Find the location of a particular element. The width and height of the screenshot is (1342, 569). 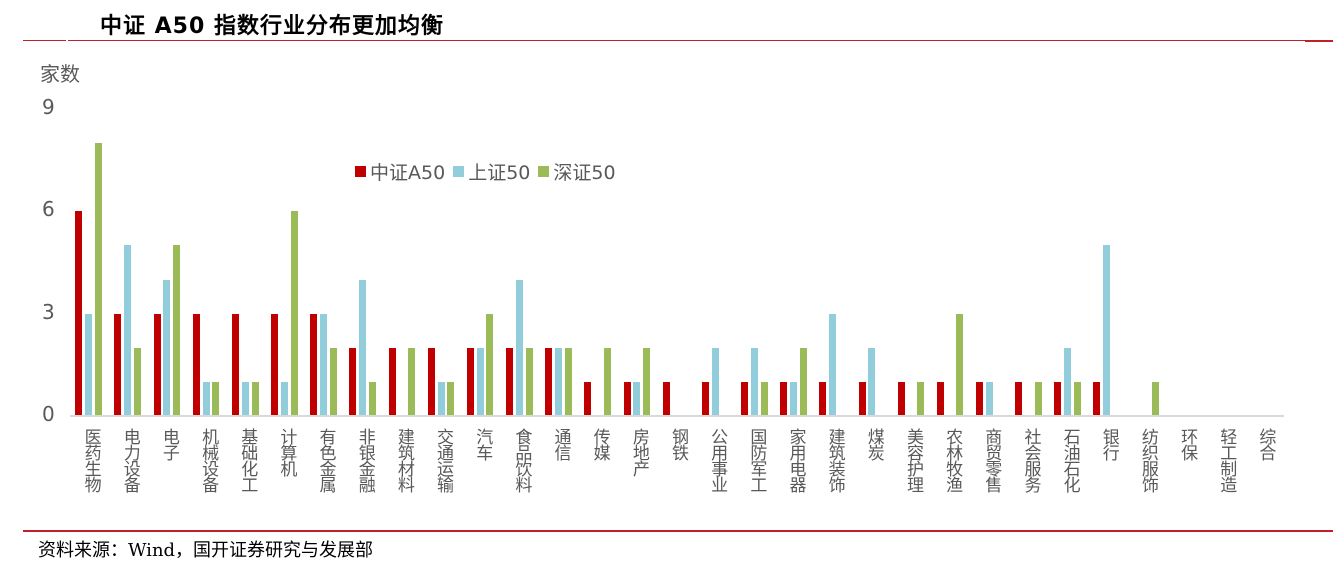

x-tick-label: 环保 is located at coordinates (1187, 444).